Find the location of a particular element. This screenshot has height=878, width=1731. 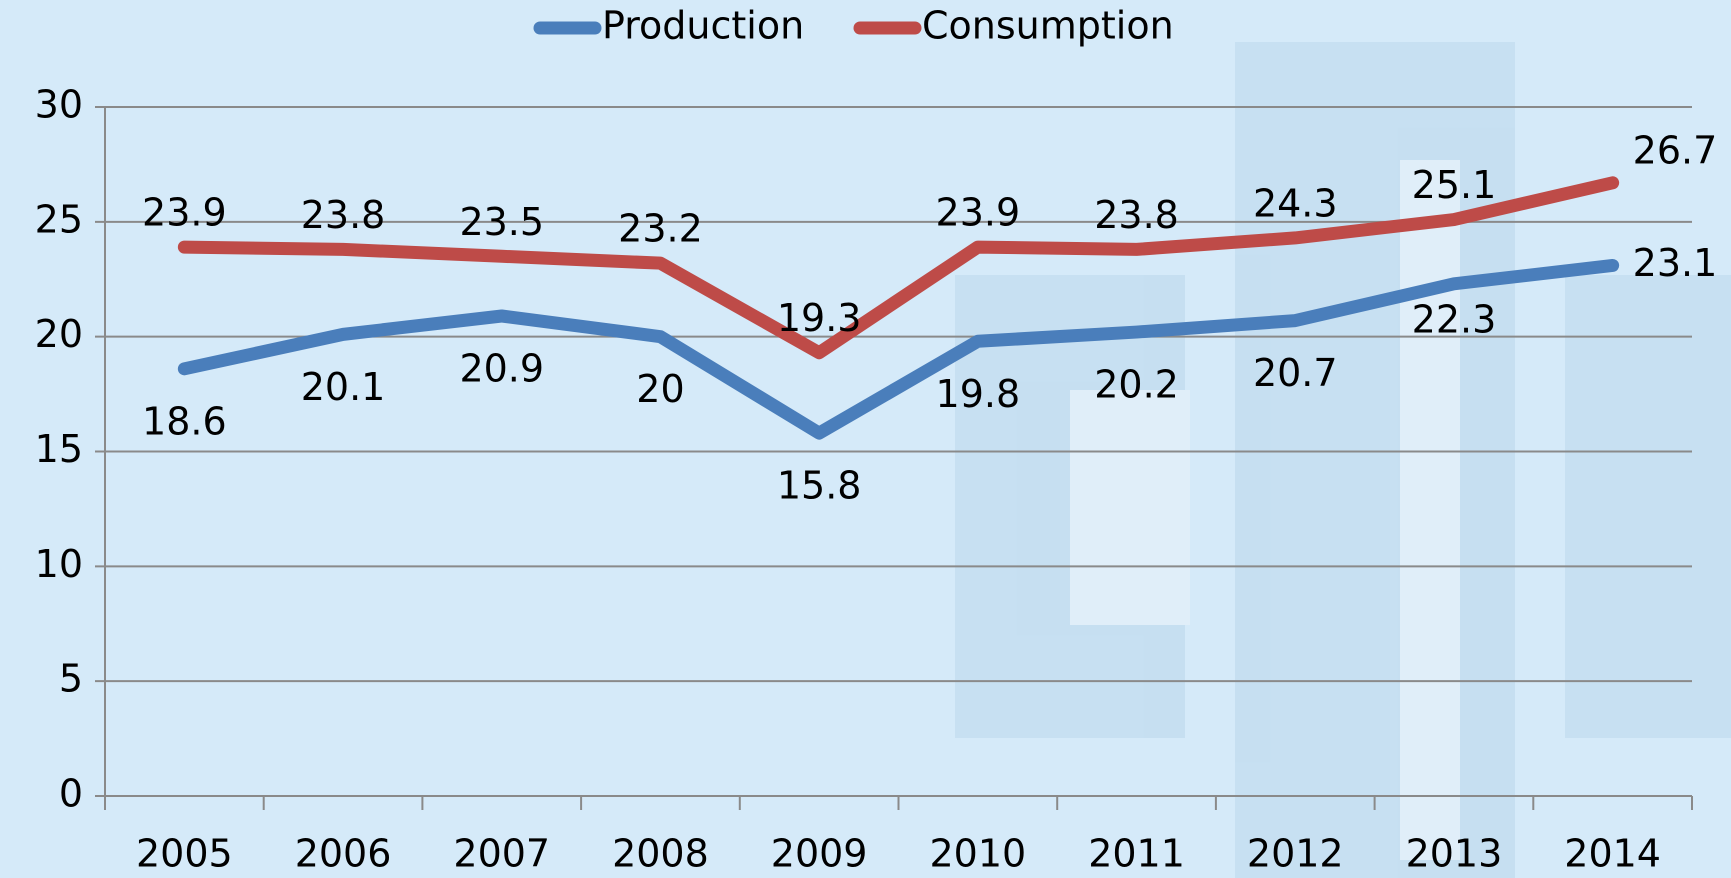

data-label: 20.9 is located at coordinates (501, 368).